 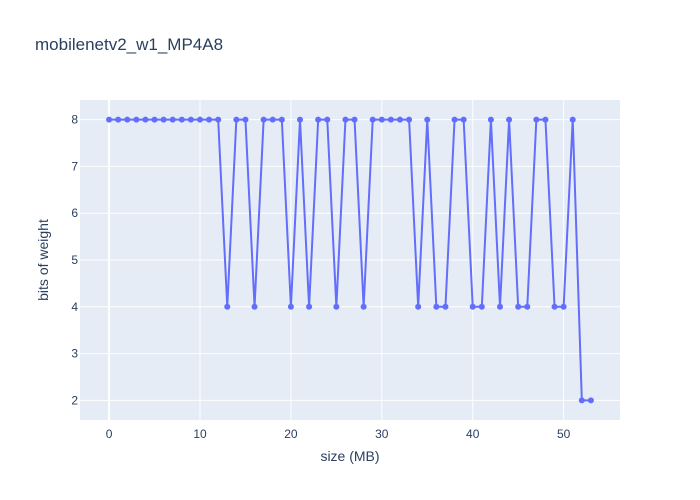 I want to click on x-tick-label: 40, so click(x=473, y=434).